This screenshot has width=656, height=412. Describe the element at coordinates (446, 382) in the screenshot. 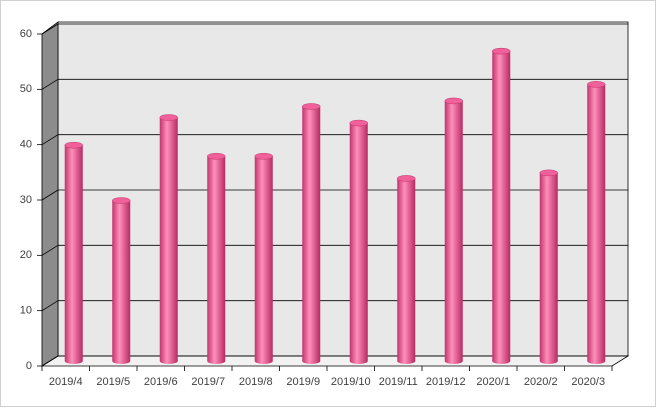

I see `x-tick-label: 2019/12` at that location.